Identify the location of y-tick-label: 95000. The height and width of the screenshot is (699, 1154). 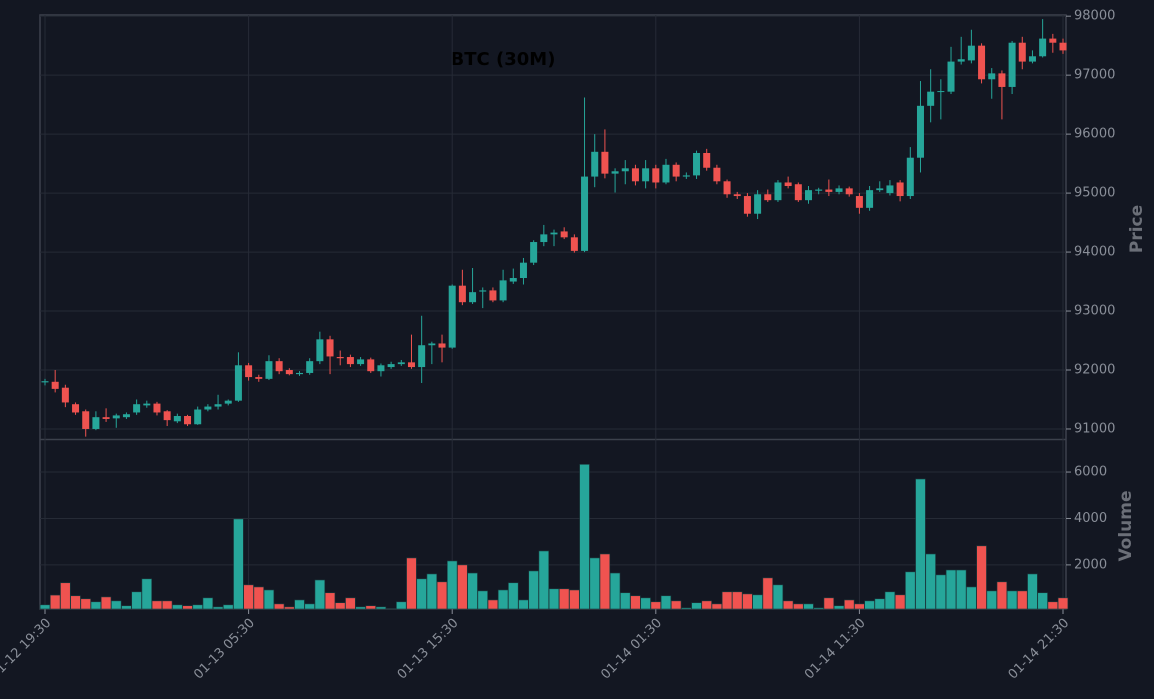
(1094, 193).